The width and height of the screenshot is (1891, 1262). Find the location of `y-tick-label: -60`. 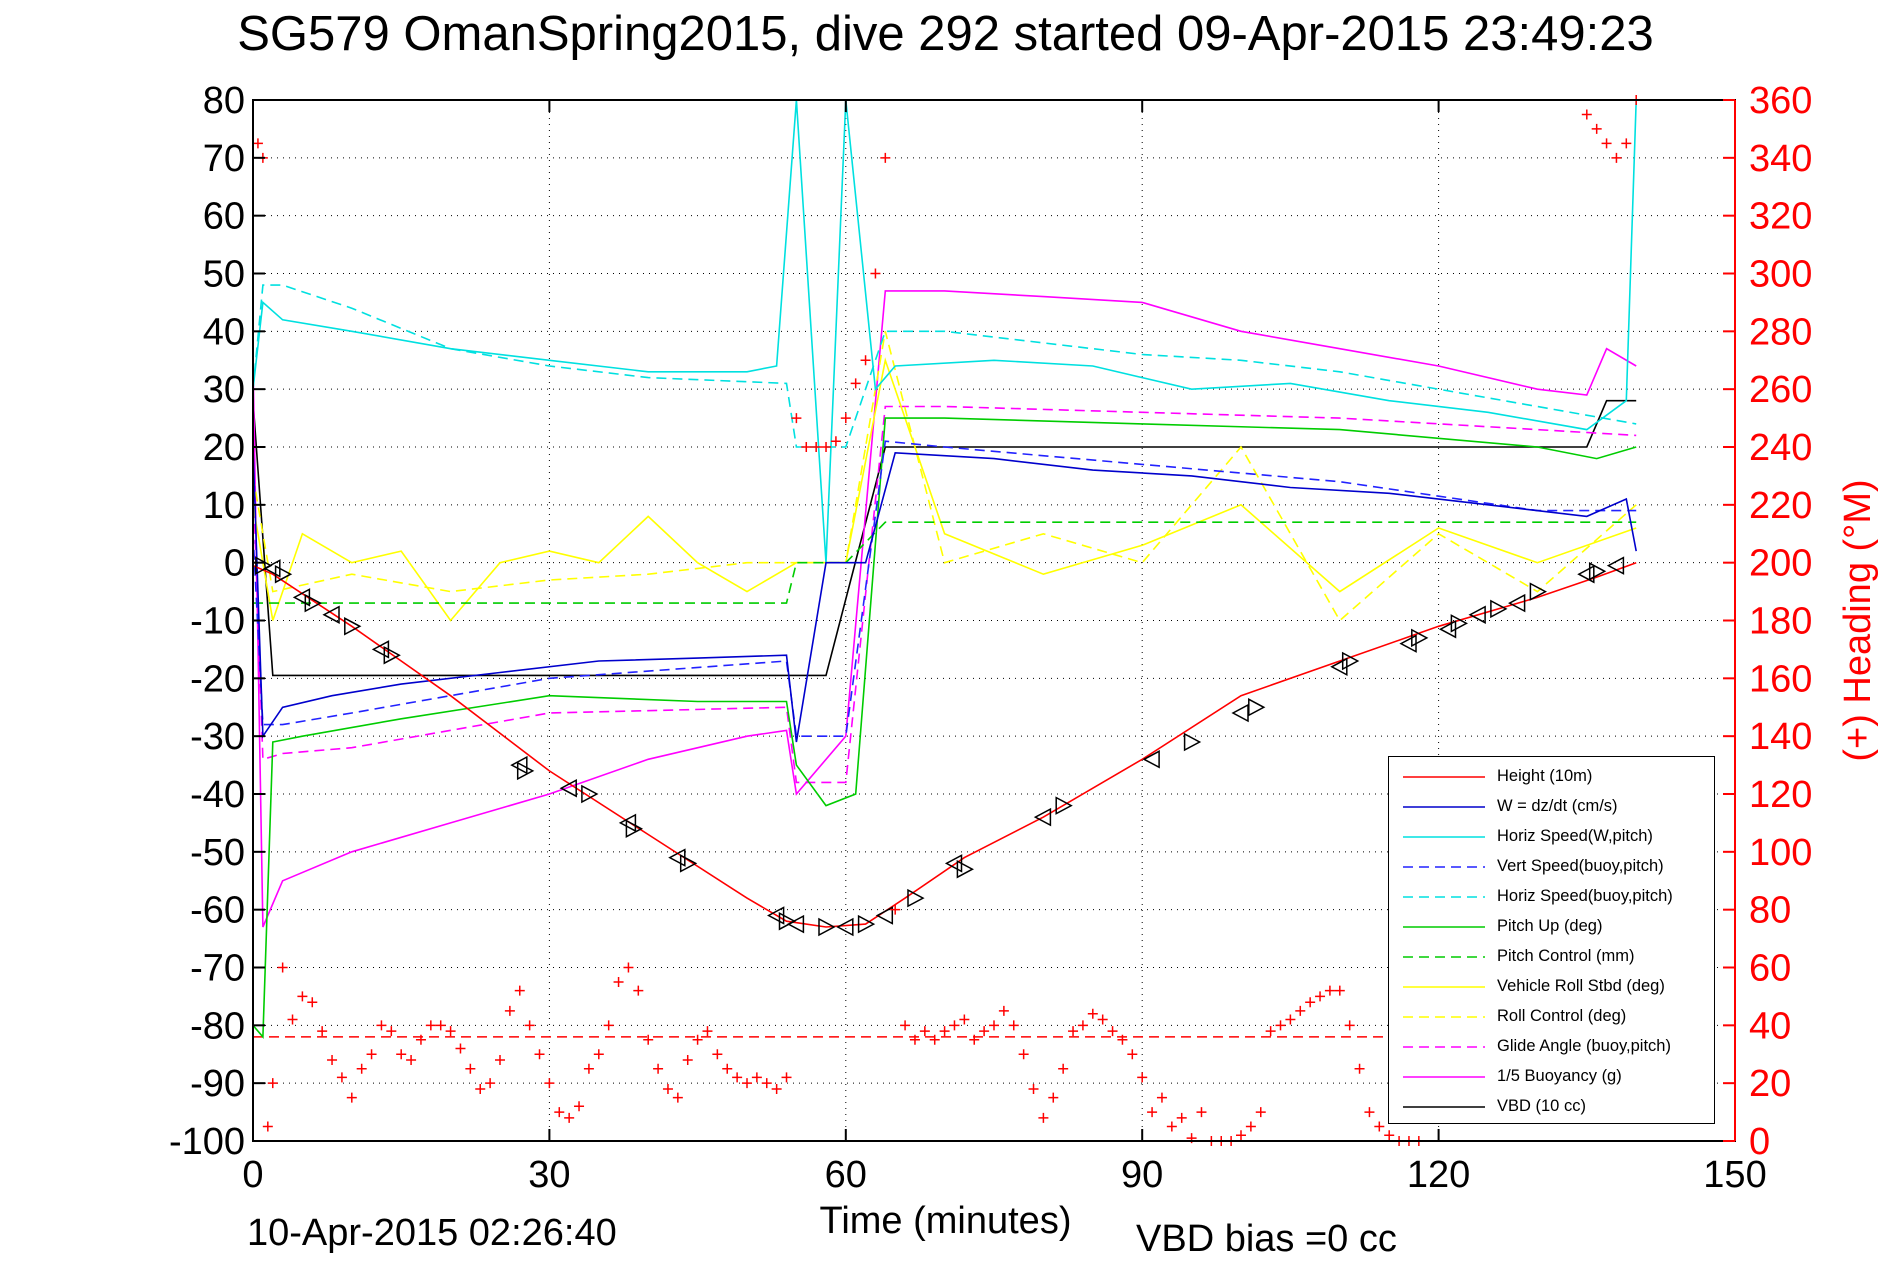

y-tick-label: -60 is located at coordinates (217, 911).